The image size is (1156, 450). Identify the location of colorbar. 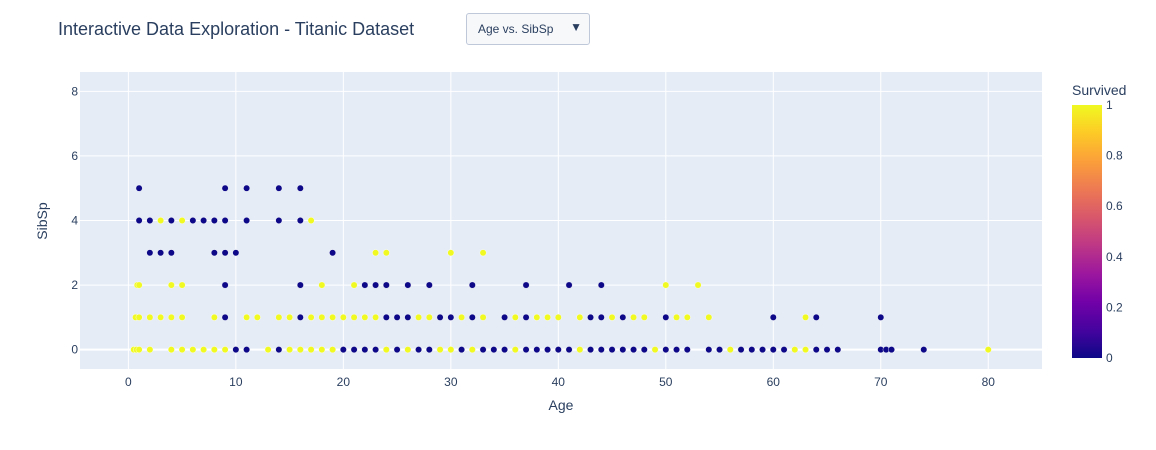
(1087, 231).